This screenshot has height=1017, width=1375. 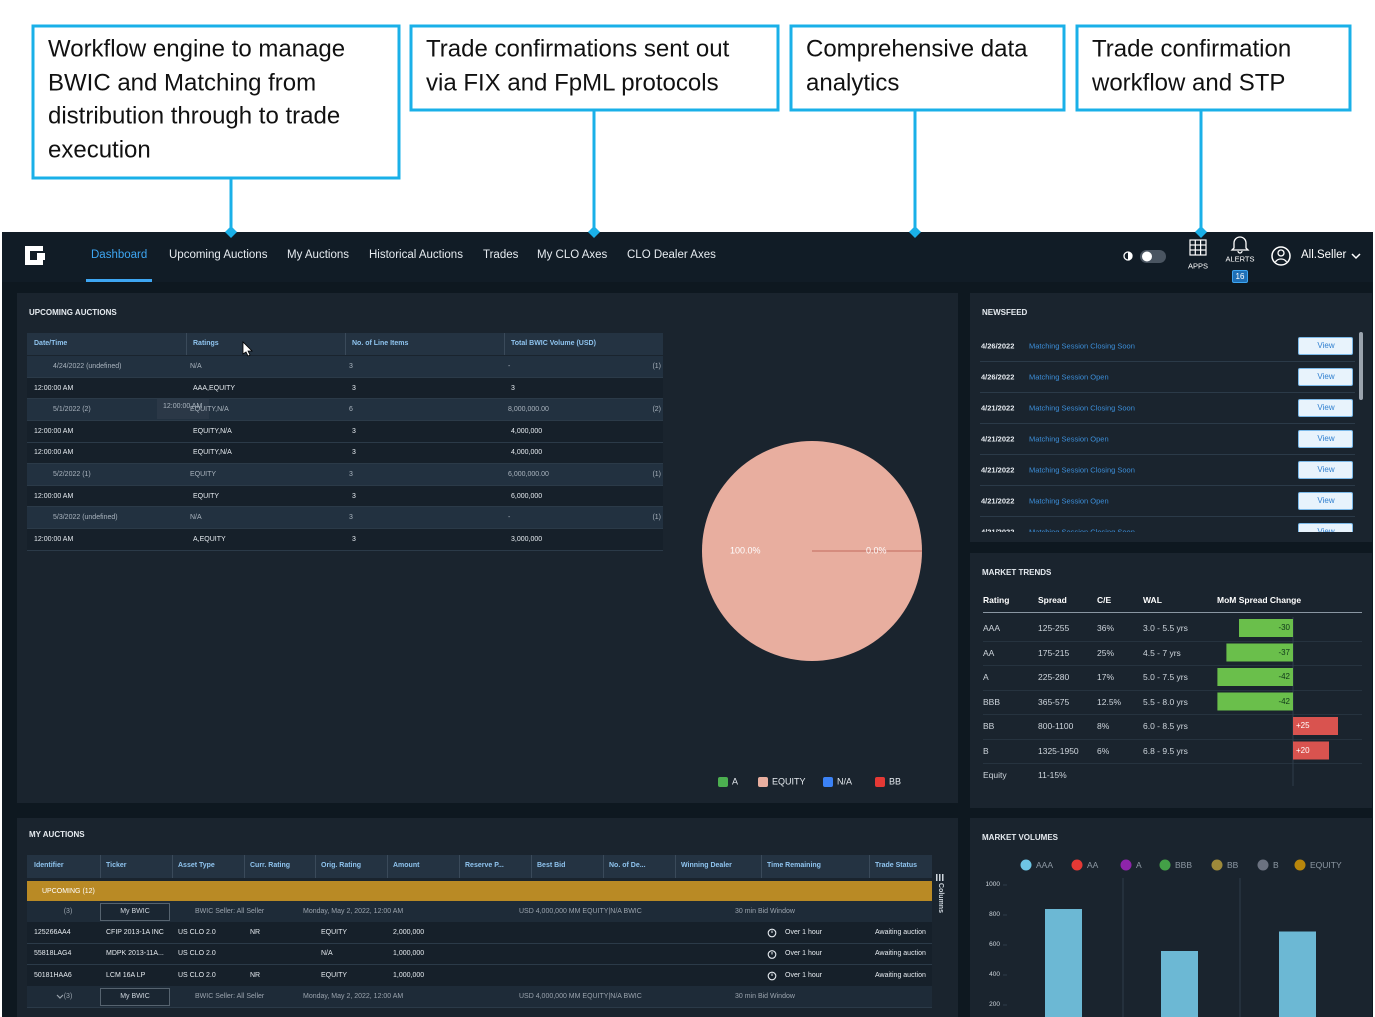 I want to click on table-cell: NR, so click(x=255, y=932).